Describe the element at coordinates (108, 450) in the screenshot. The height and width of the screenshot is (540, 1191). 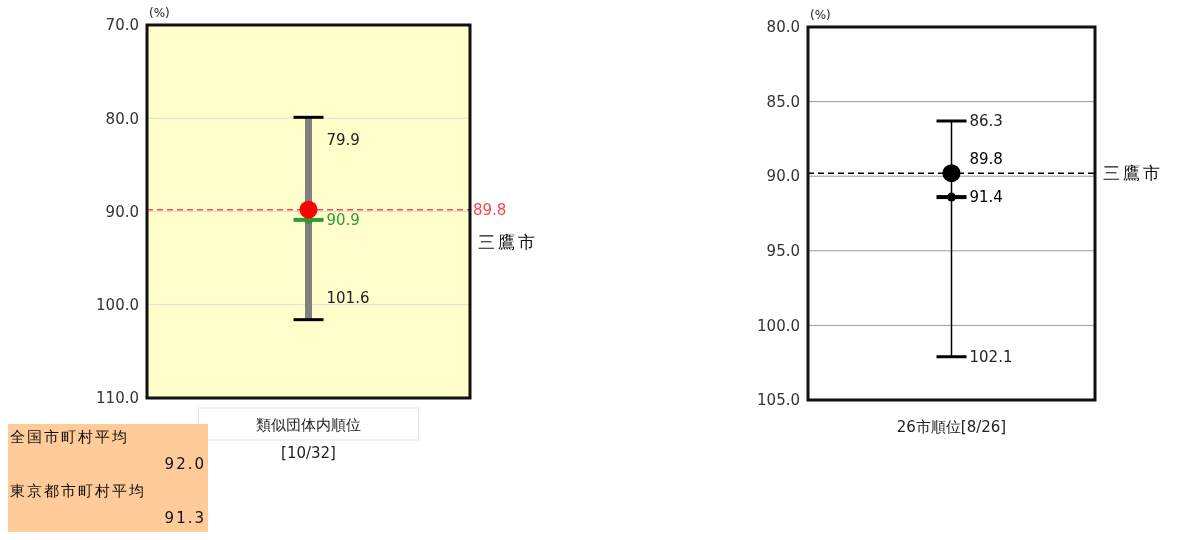
I see `text: 全国市町村平均 92.0` at that location.